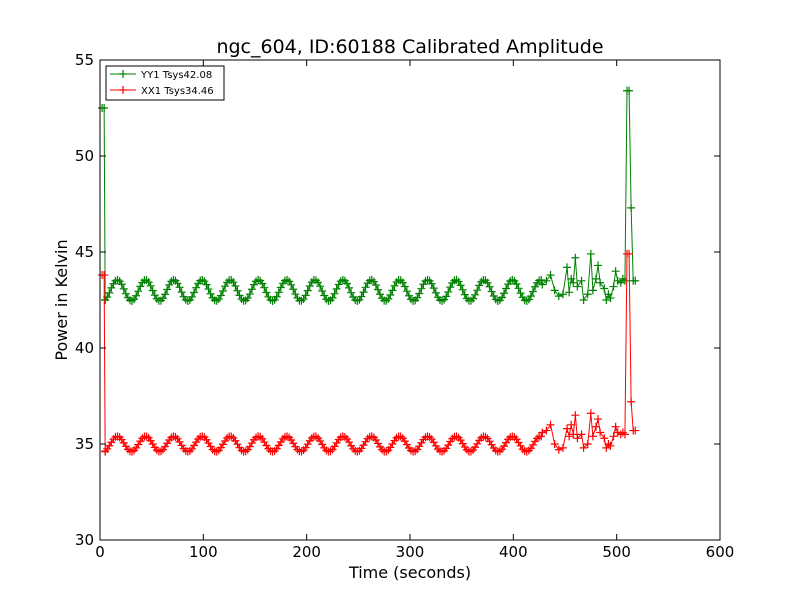  What do you see at coordinates (410, 552) in the screenshot?
I see `x-tick-label: 300` at bounding box center [410, 552].